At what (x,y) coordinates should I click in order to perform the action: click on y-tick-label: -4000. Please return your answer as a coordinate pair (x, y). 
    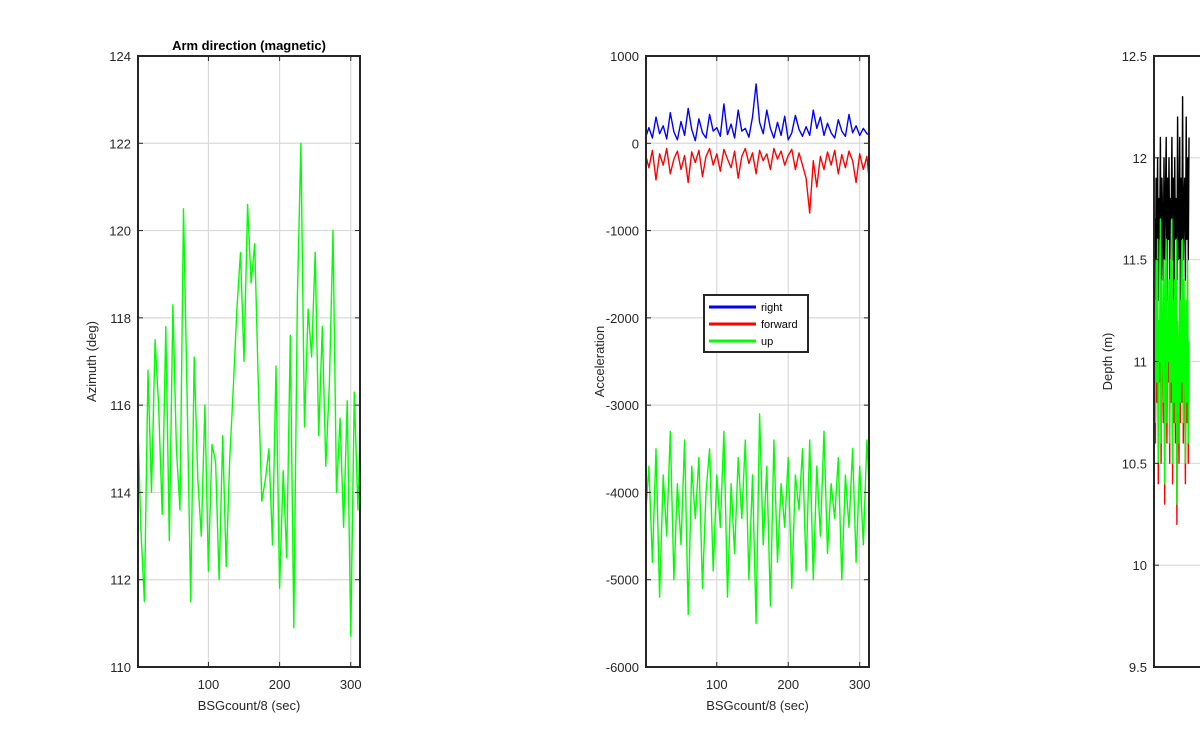
    Looking at the image, I should click on (622, 492).